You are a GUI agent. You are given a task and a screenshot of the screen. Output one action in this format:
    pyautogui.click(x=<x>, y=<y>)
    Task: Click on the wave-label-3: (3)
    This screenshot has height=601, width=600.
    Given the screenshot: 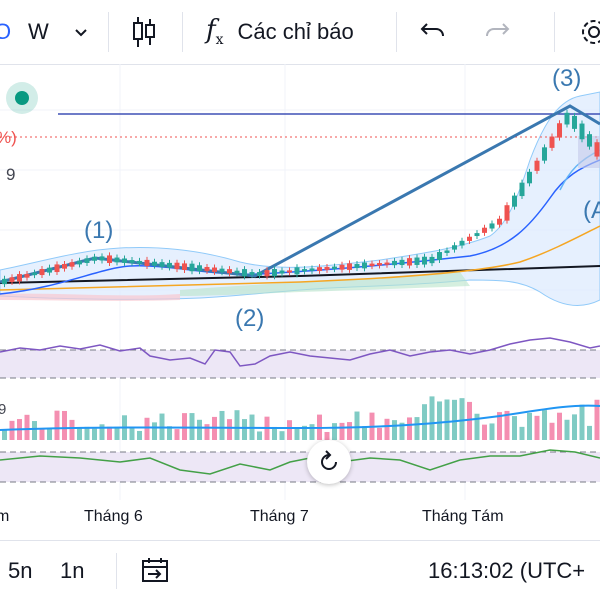 What is the action you would take?
    pyautogui.click(x=566, y=78)
    